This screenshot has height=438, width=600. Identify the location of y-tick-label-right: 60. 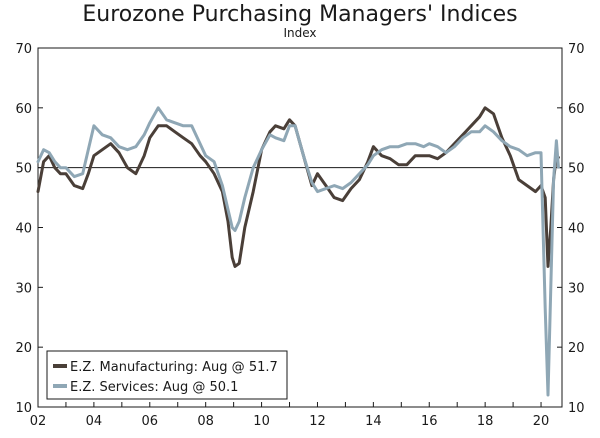
(576, 109).